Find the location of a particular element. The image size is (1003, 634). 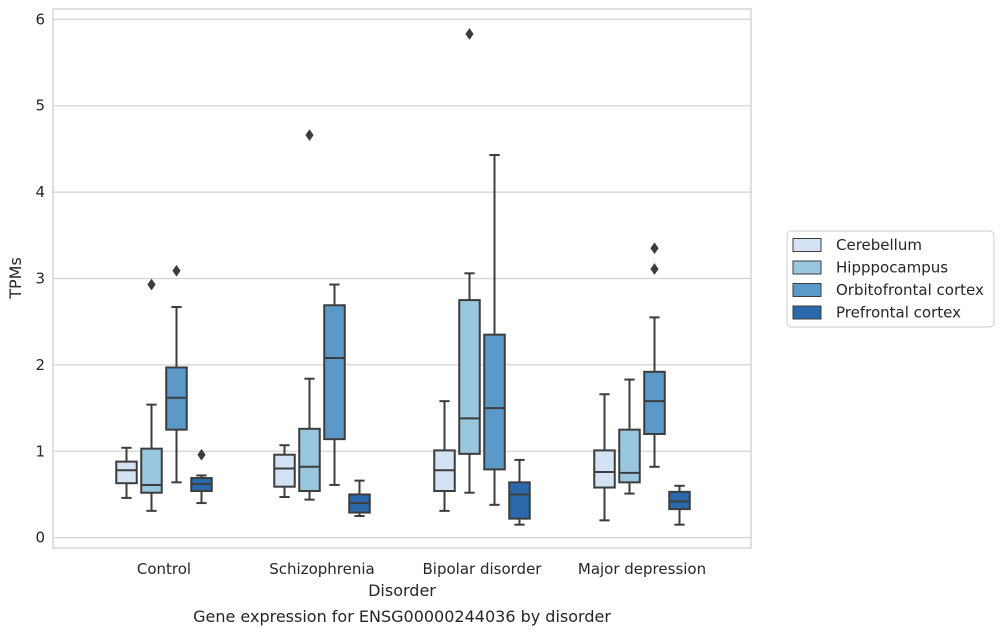

y-axis-label: TPMs is located at coordinates (15, 278).